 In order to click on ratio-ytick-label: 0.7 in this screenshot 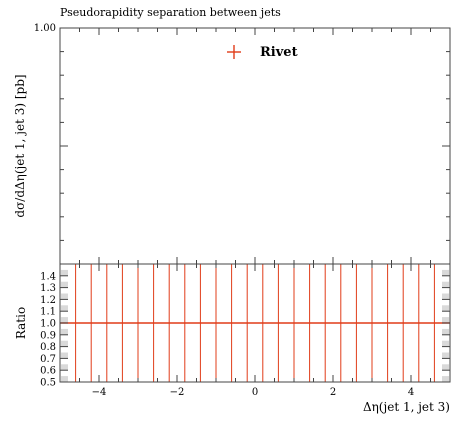, I will do `click(48, 359)`.